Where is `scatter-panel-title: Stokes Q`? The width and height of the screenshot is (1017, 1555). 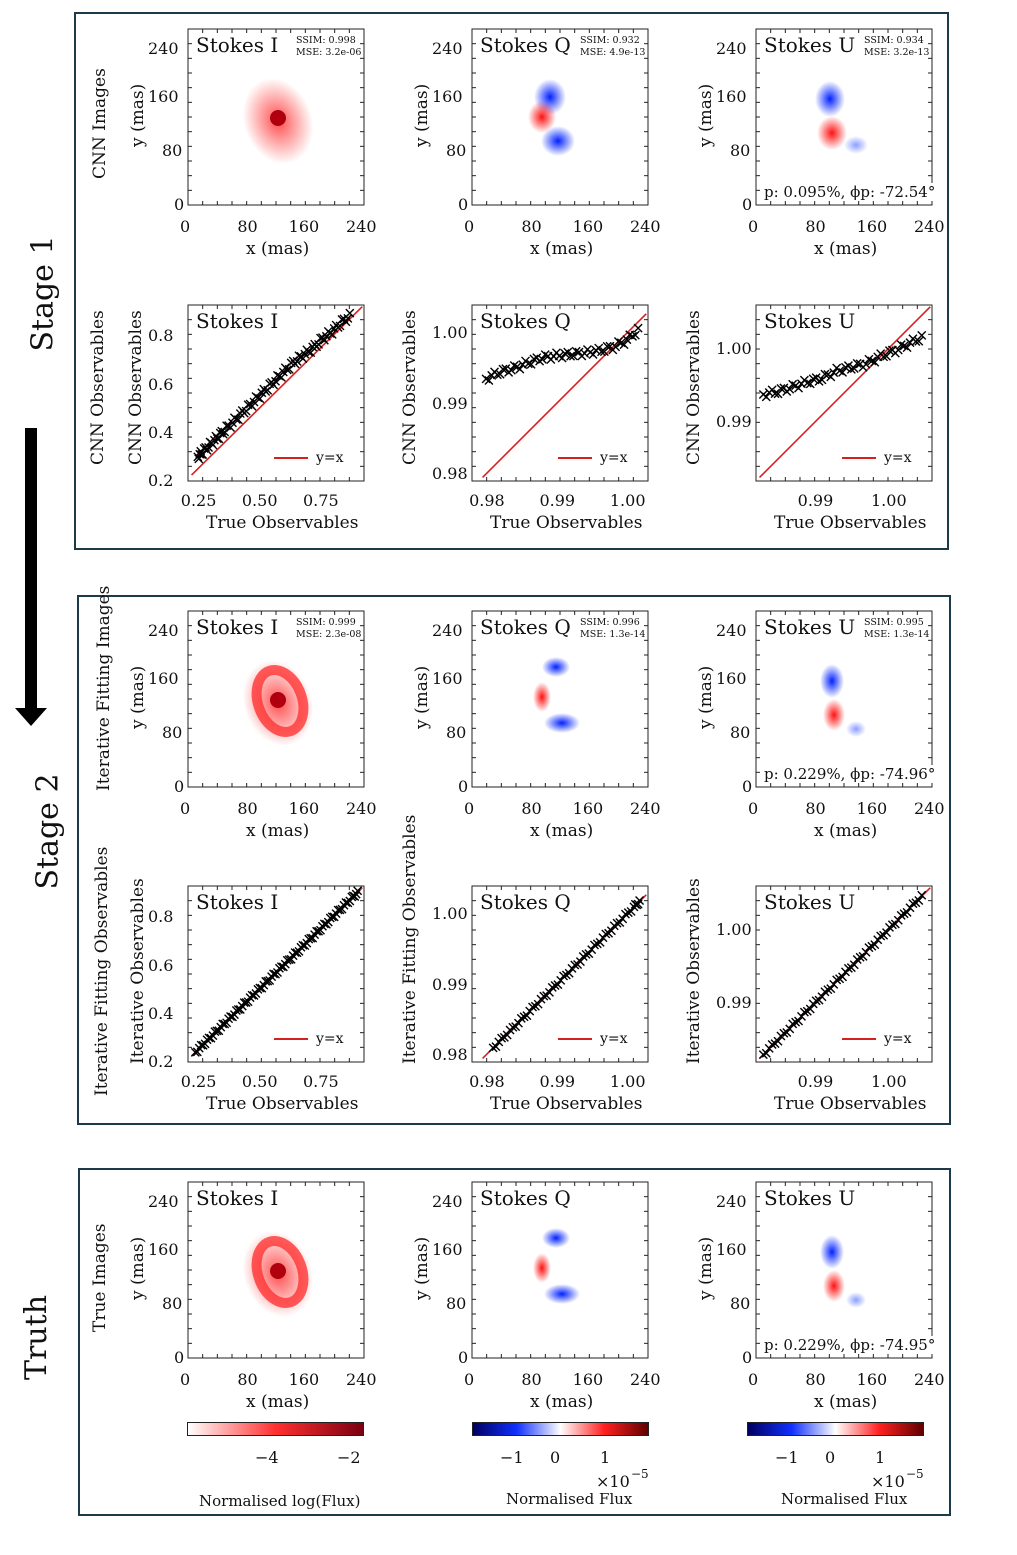
scatter-panel-title: Stokes Q is located at coordinates (525, 902).